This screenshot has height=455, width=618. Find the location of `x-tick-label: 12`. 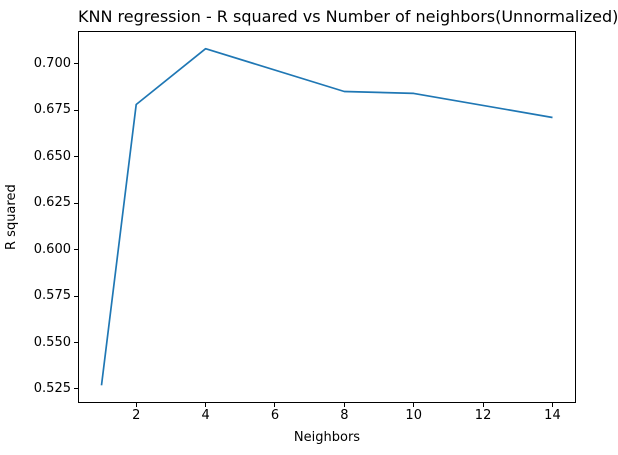

x-tick-label: 12 is located at coordinates (483, 415).